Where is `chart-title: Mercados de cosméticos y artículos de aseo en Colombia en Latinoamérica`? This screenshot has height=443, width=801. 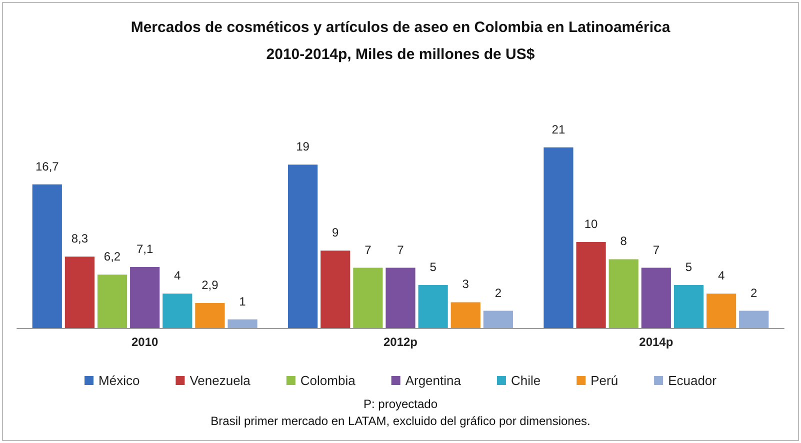
chart-title: Mercados de cosméticos y artículos de aseo en Colombia en Latinoamérica is located at coordinates (400, 27).